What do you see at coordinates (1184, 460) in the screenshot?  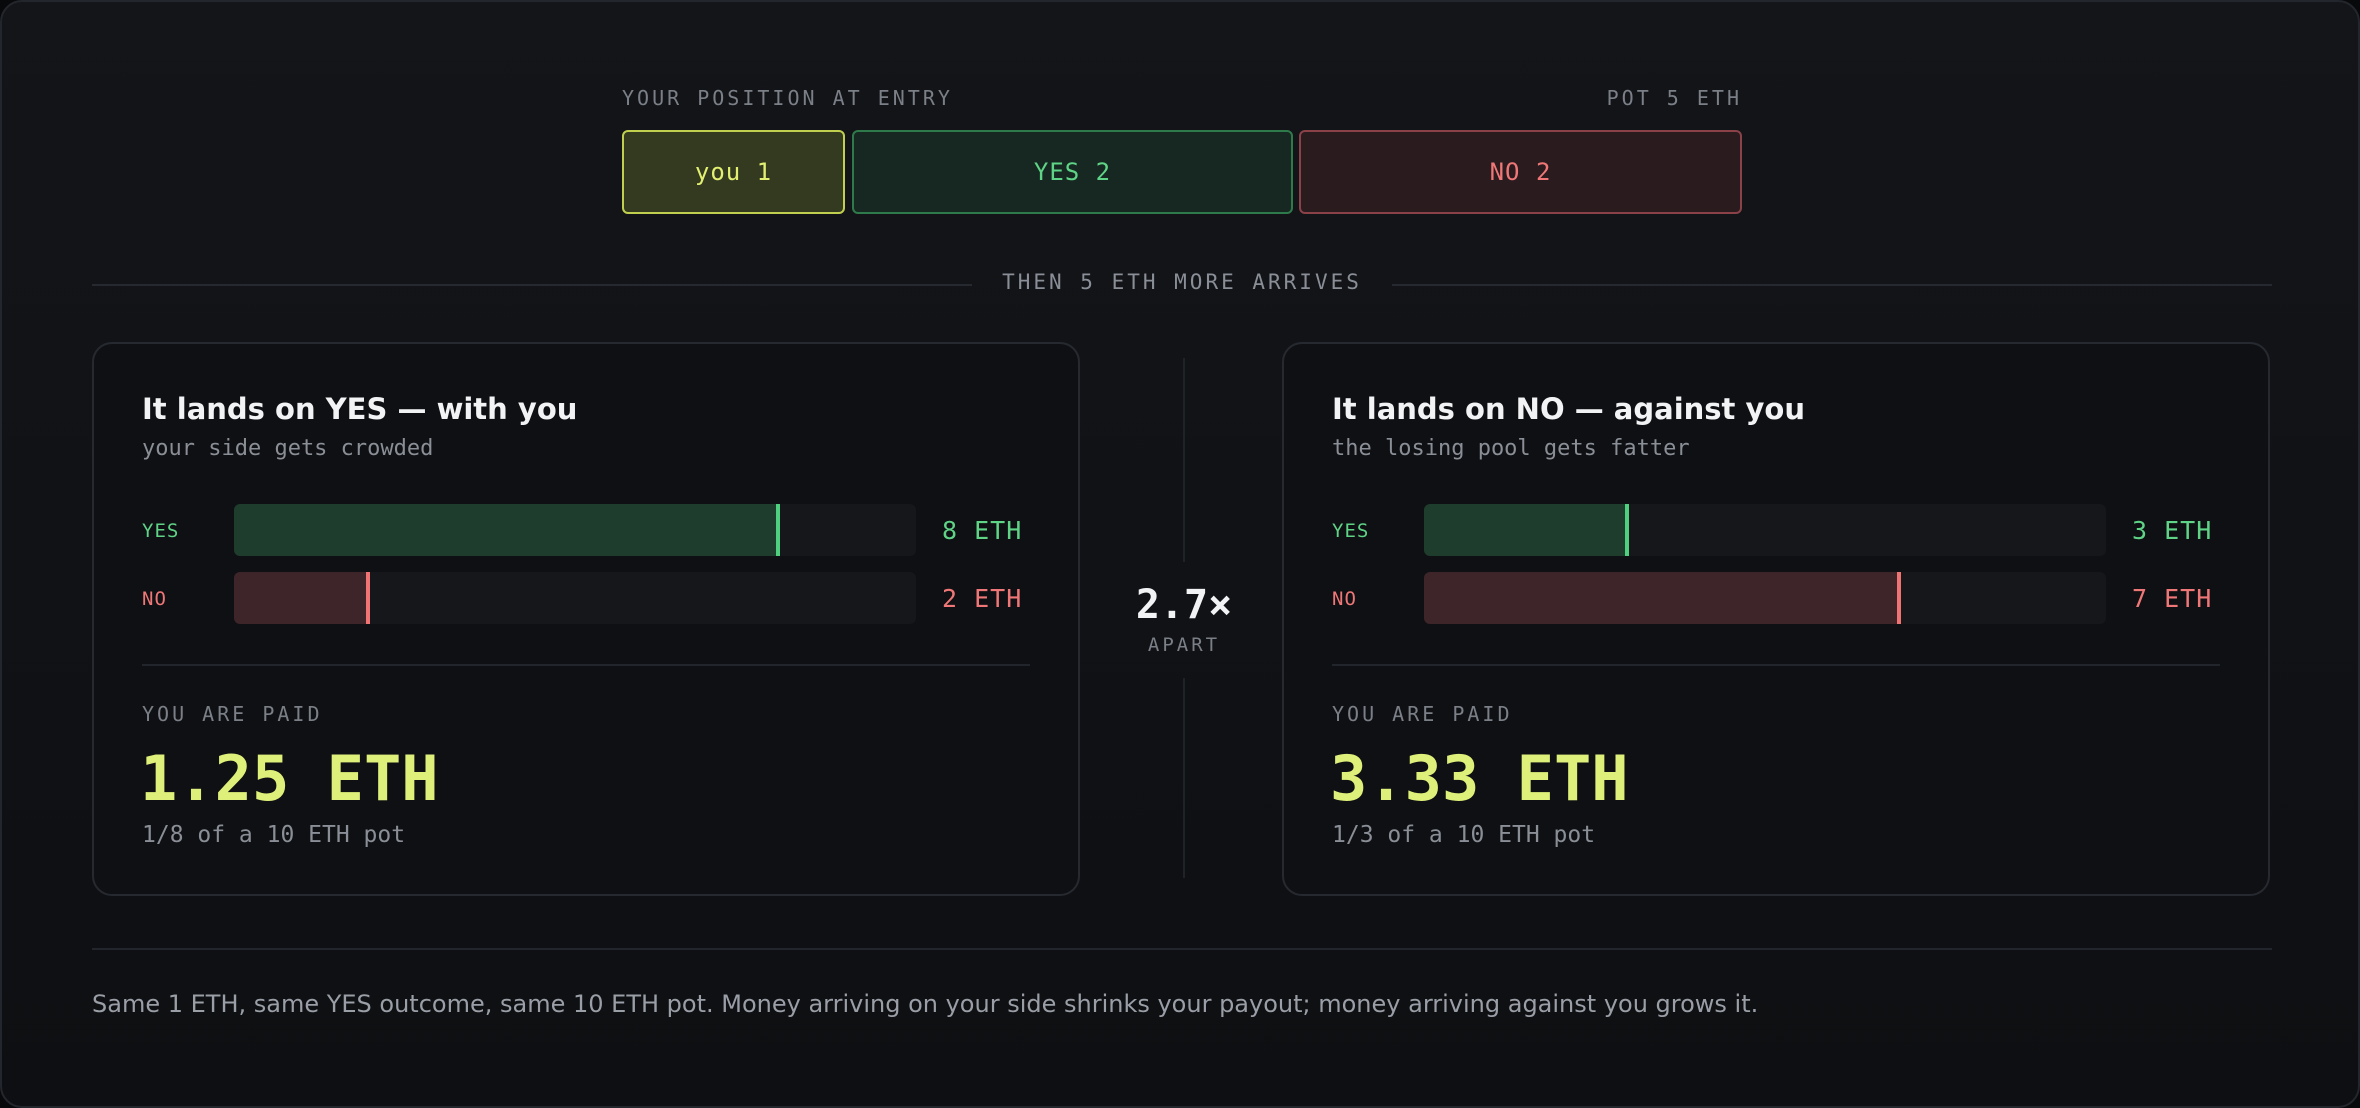 I see `comparison-line-top` at bounding box center [1184, 460].